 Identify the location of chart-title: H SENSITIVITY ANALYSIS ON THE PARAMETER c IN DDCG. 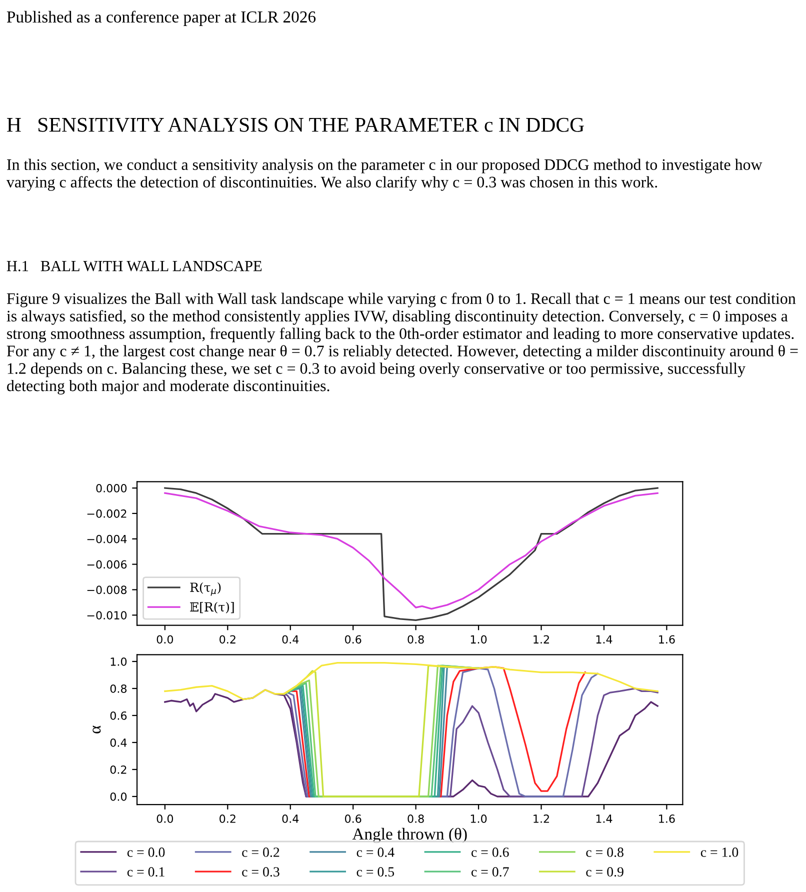
(295, 125).